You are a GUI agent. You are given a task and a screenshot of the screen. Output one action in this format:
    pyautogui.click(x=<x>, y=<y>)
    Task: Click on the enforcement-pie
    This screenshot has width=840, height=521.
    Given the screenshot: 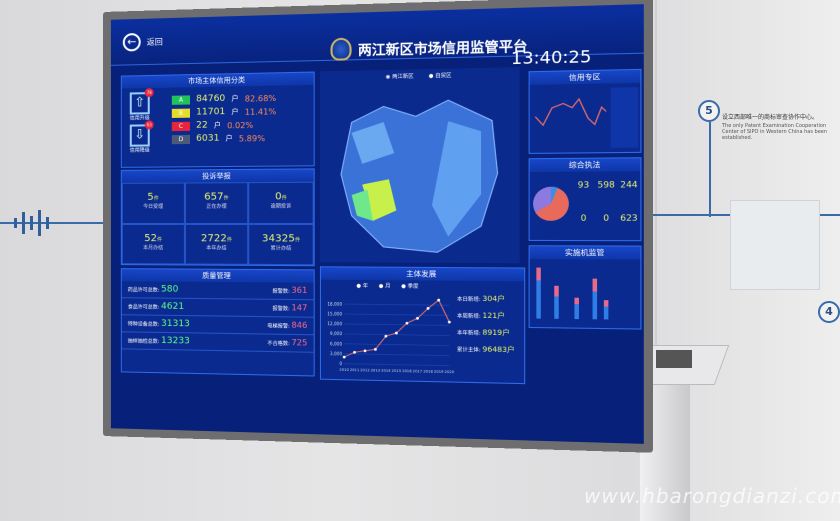 What is the action you would take?
    pyautogui.click(x=551, y=203)
    